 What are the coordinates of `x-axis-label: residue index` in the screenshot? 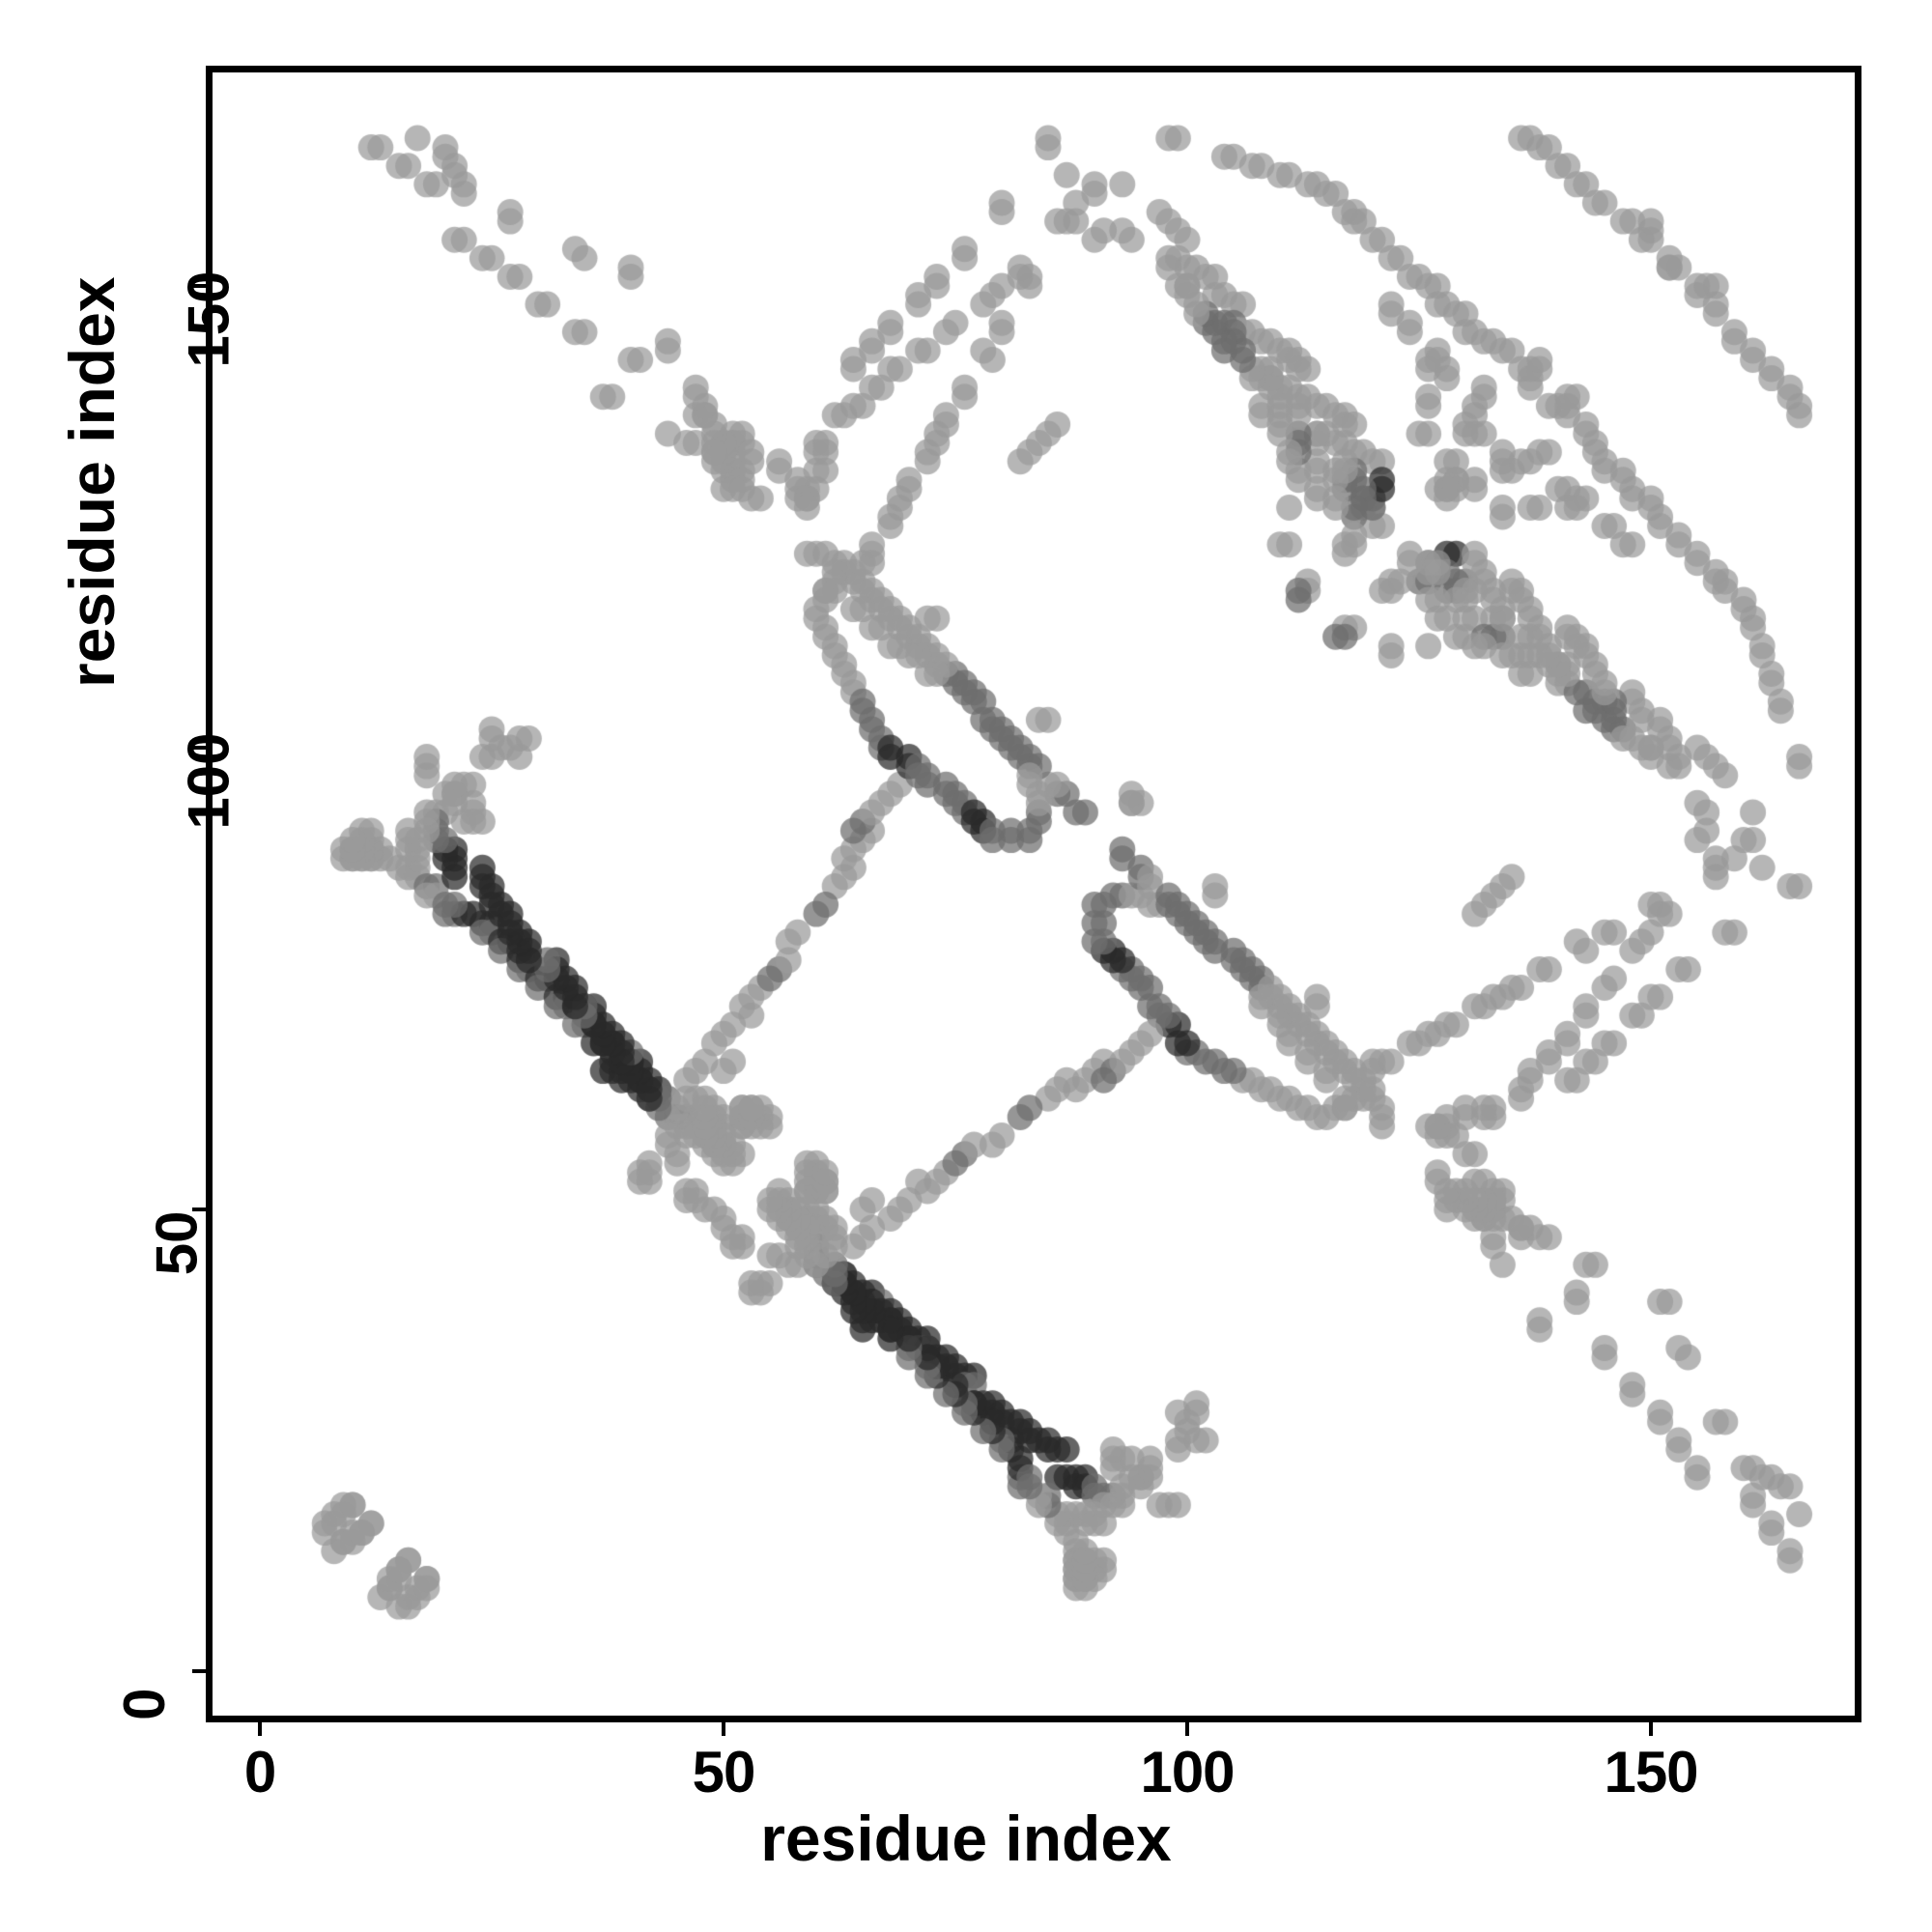 It's located at (966, 1838).